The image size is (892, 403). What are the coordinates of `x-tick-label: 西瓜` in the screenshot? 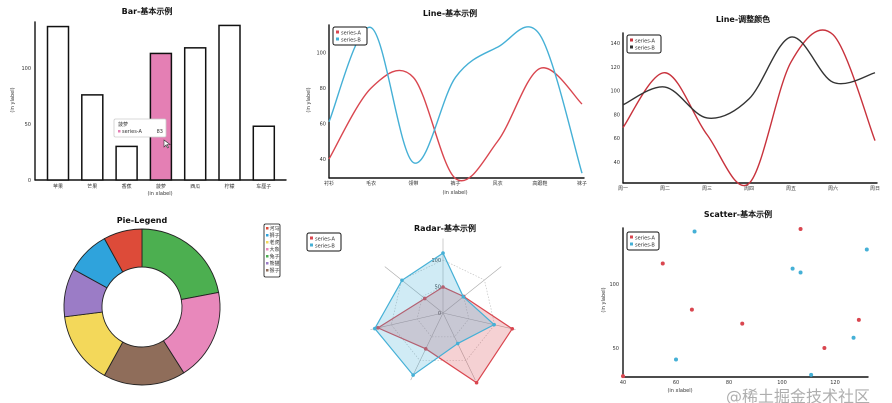 It's located at (195, 187).